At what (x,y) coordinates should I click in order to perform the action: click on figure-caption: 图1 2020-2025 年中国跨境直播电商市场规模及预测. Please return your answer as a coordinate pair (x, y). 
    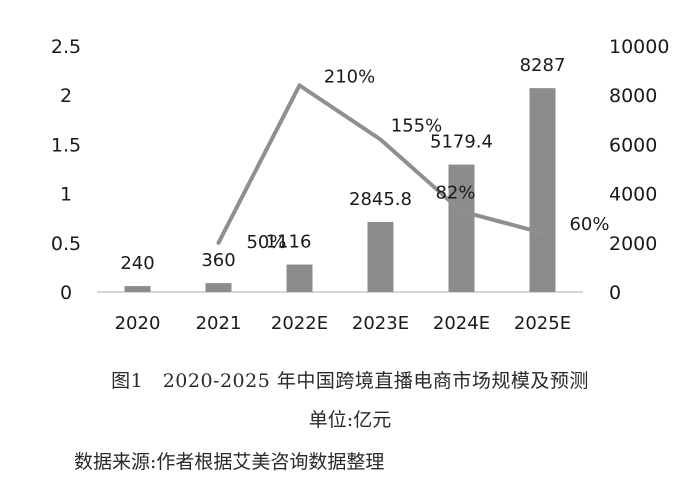
    Looking at the image, I should click on (350, 381).